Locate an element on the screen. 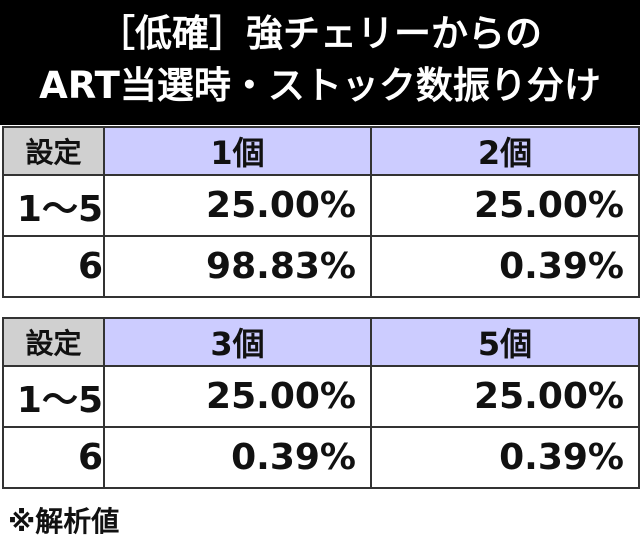 The height and width of the screenshot is (541, 640). header-cell: 3個 is located at coordinates (237, 342).